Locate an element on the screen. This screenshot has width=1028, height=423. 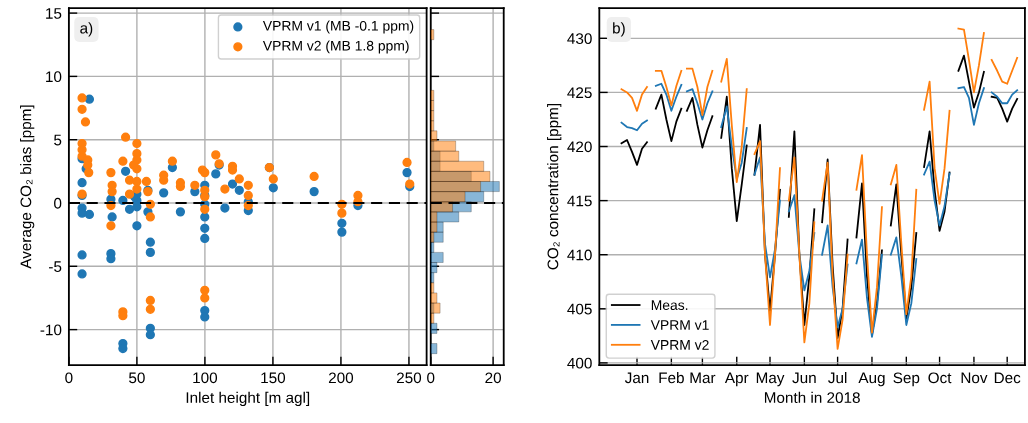
x-tick-label: 150 is located at coordinates (273, 378).